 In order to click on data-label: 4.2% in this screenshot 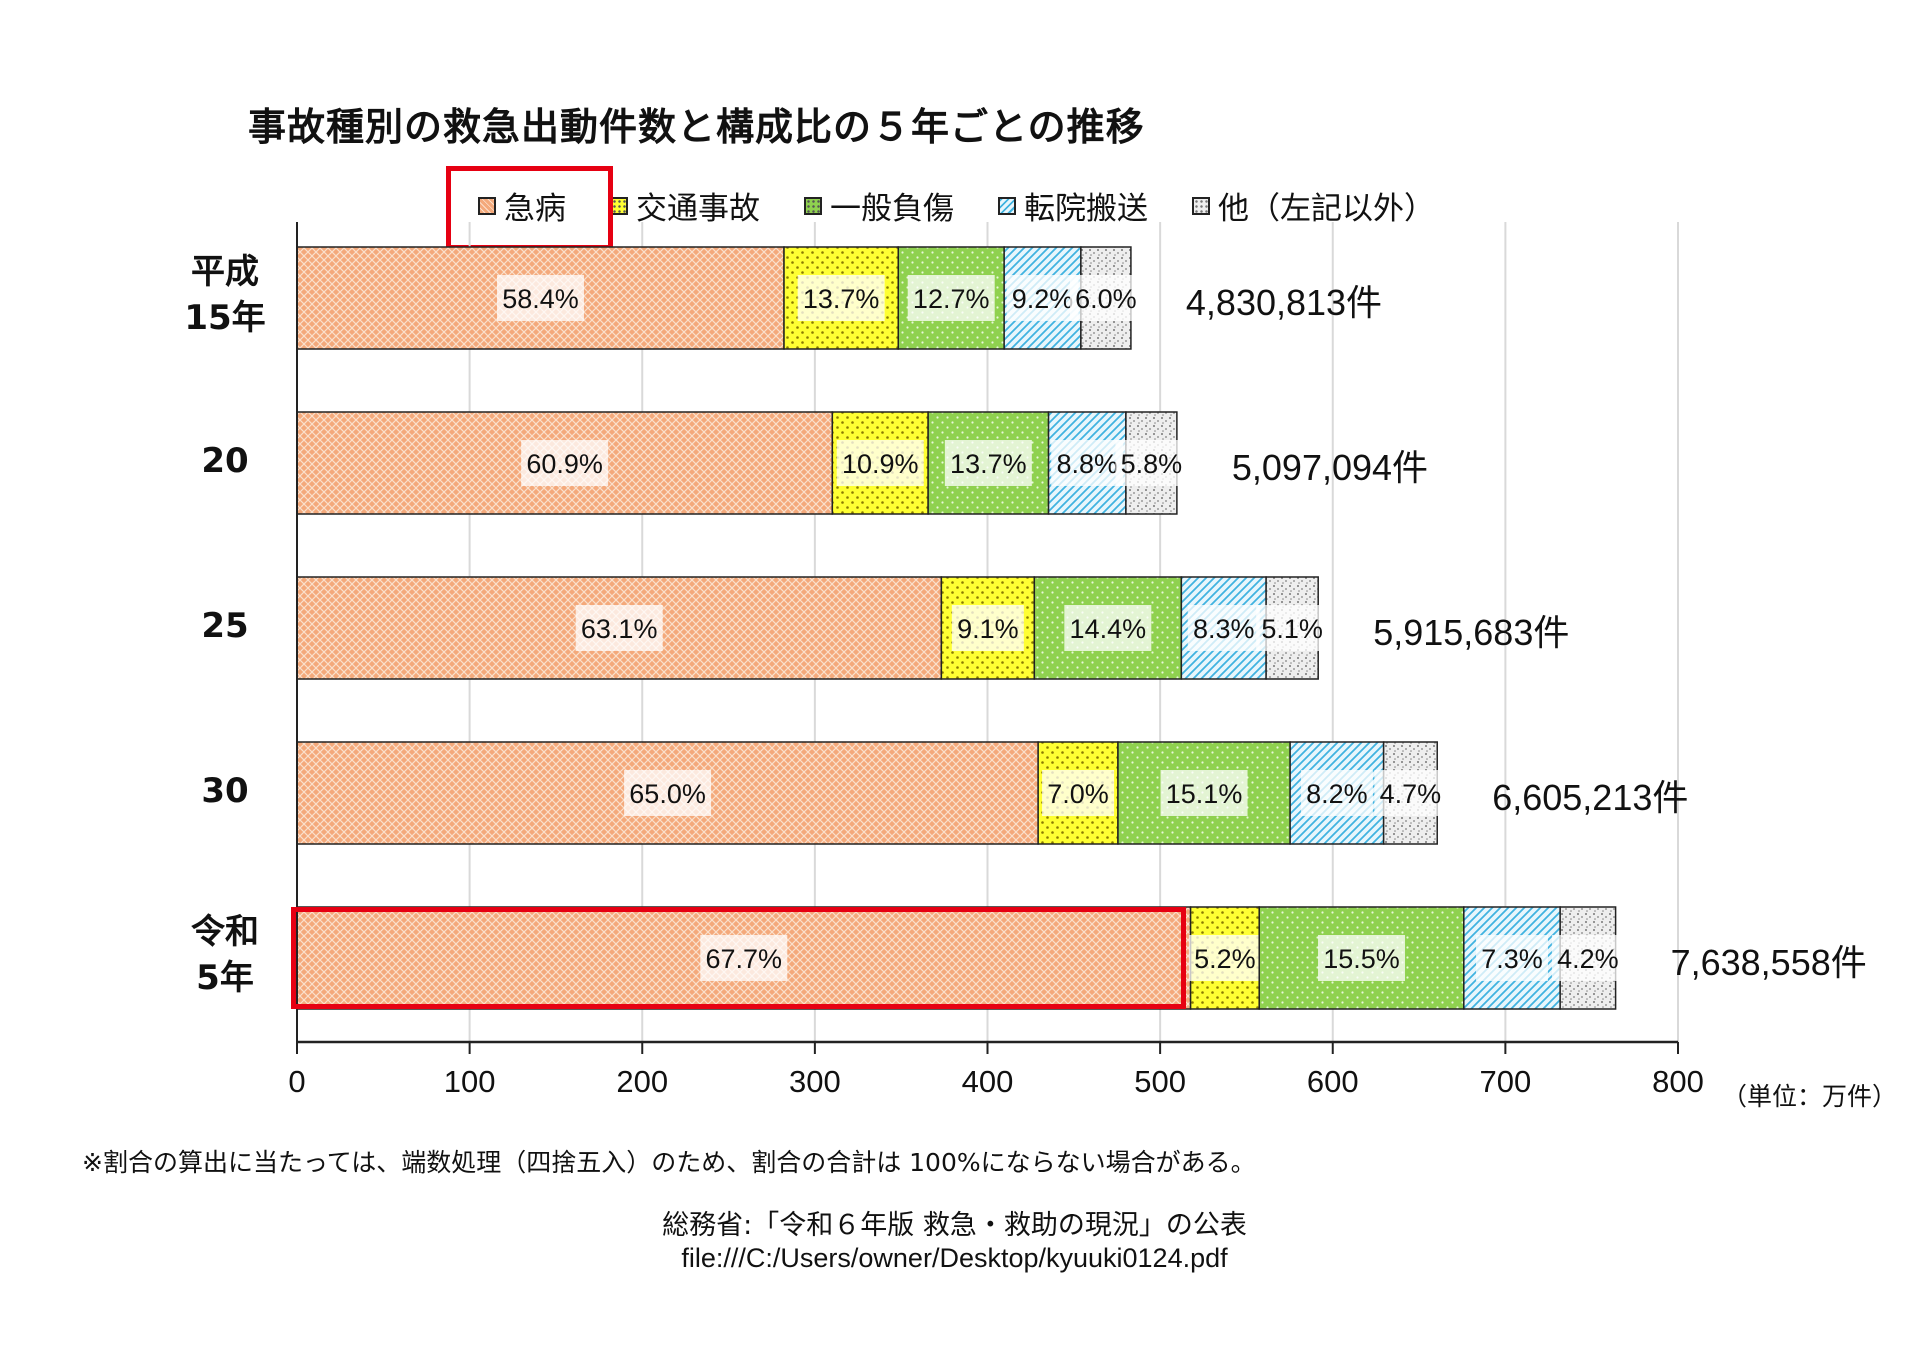, I will do `click(1588, 959)`.